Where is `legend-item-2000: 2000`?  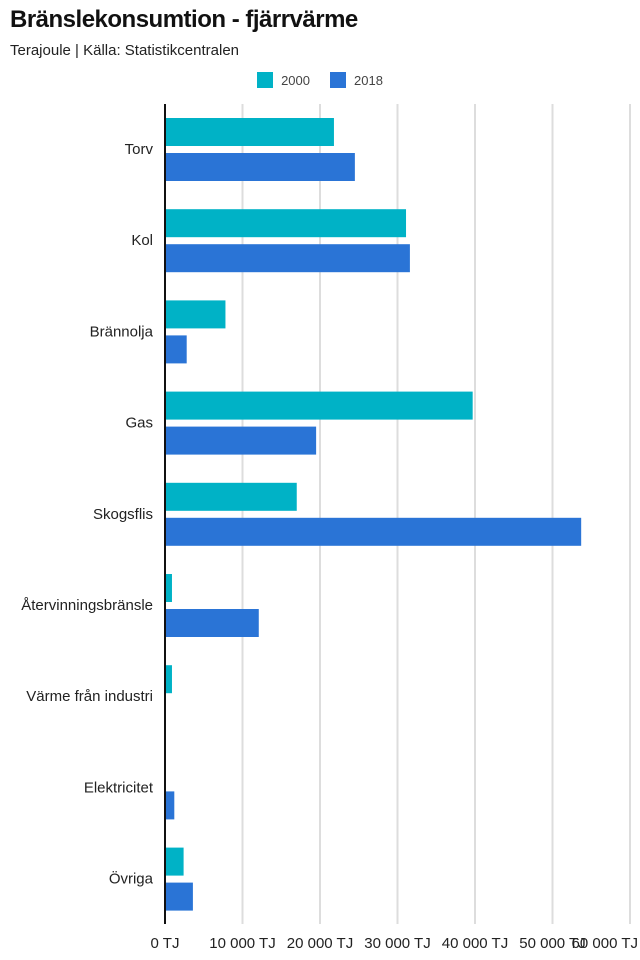 legend-item-2000: 2000 is located at coordinates (283, 80).